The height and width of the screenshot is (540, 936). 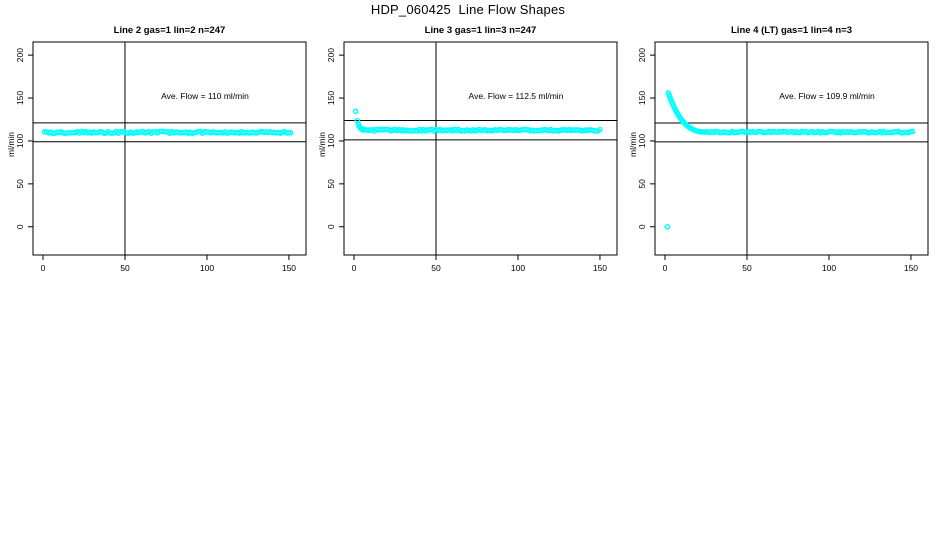 I want to click on ave-flow-annotation: Ave. Flow = 109.9 ml/min, so click(x=827, y=96).